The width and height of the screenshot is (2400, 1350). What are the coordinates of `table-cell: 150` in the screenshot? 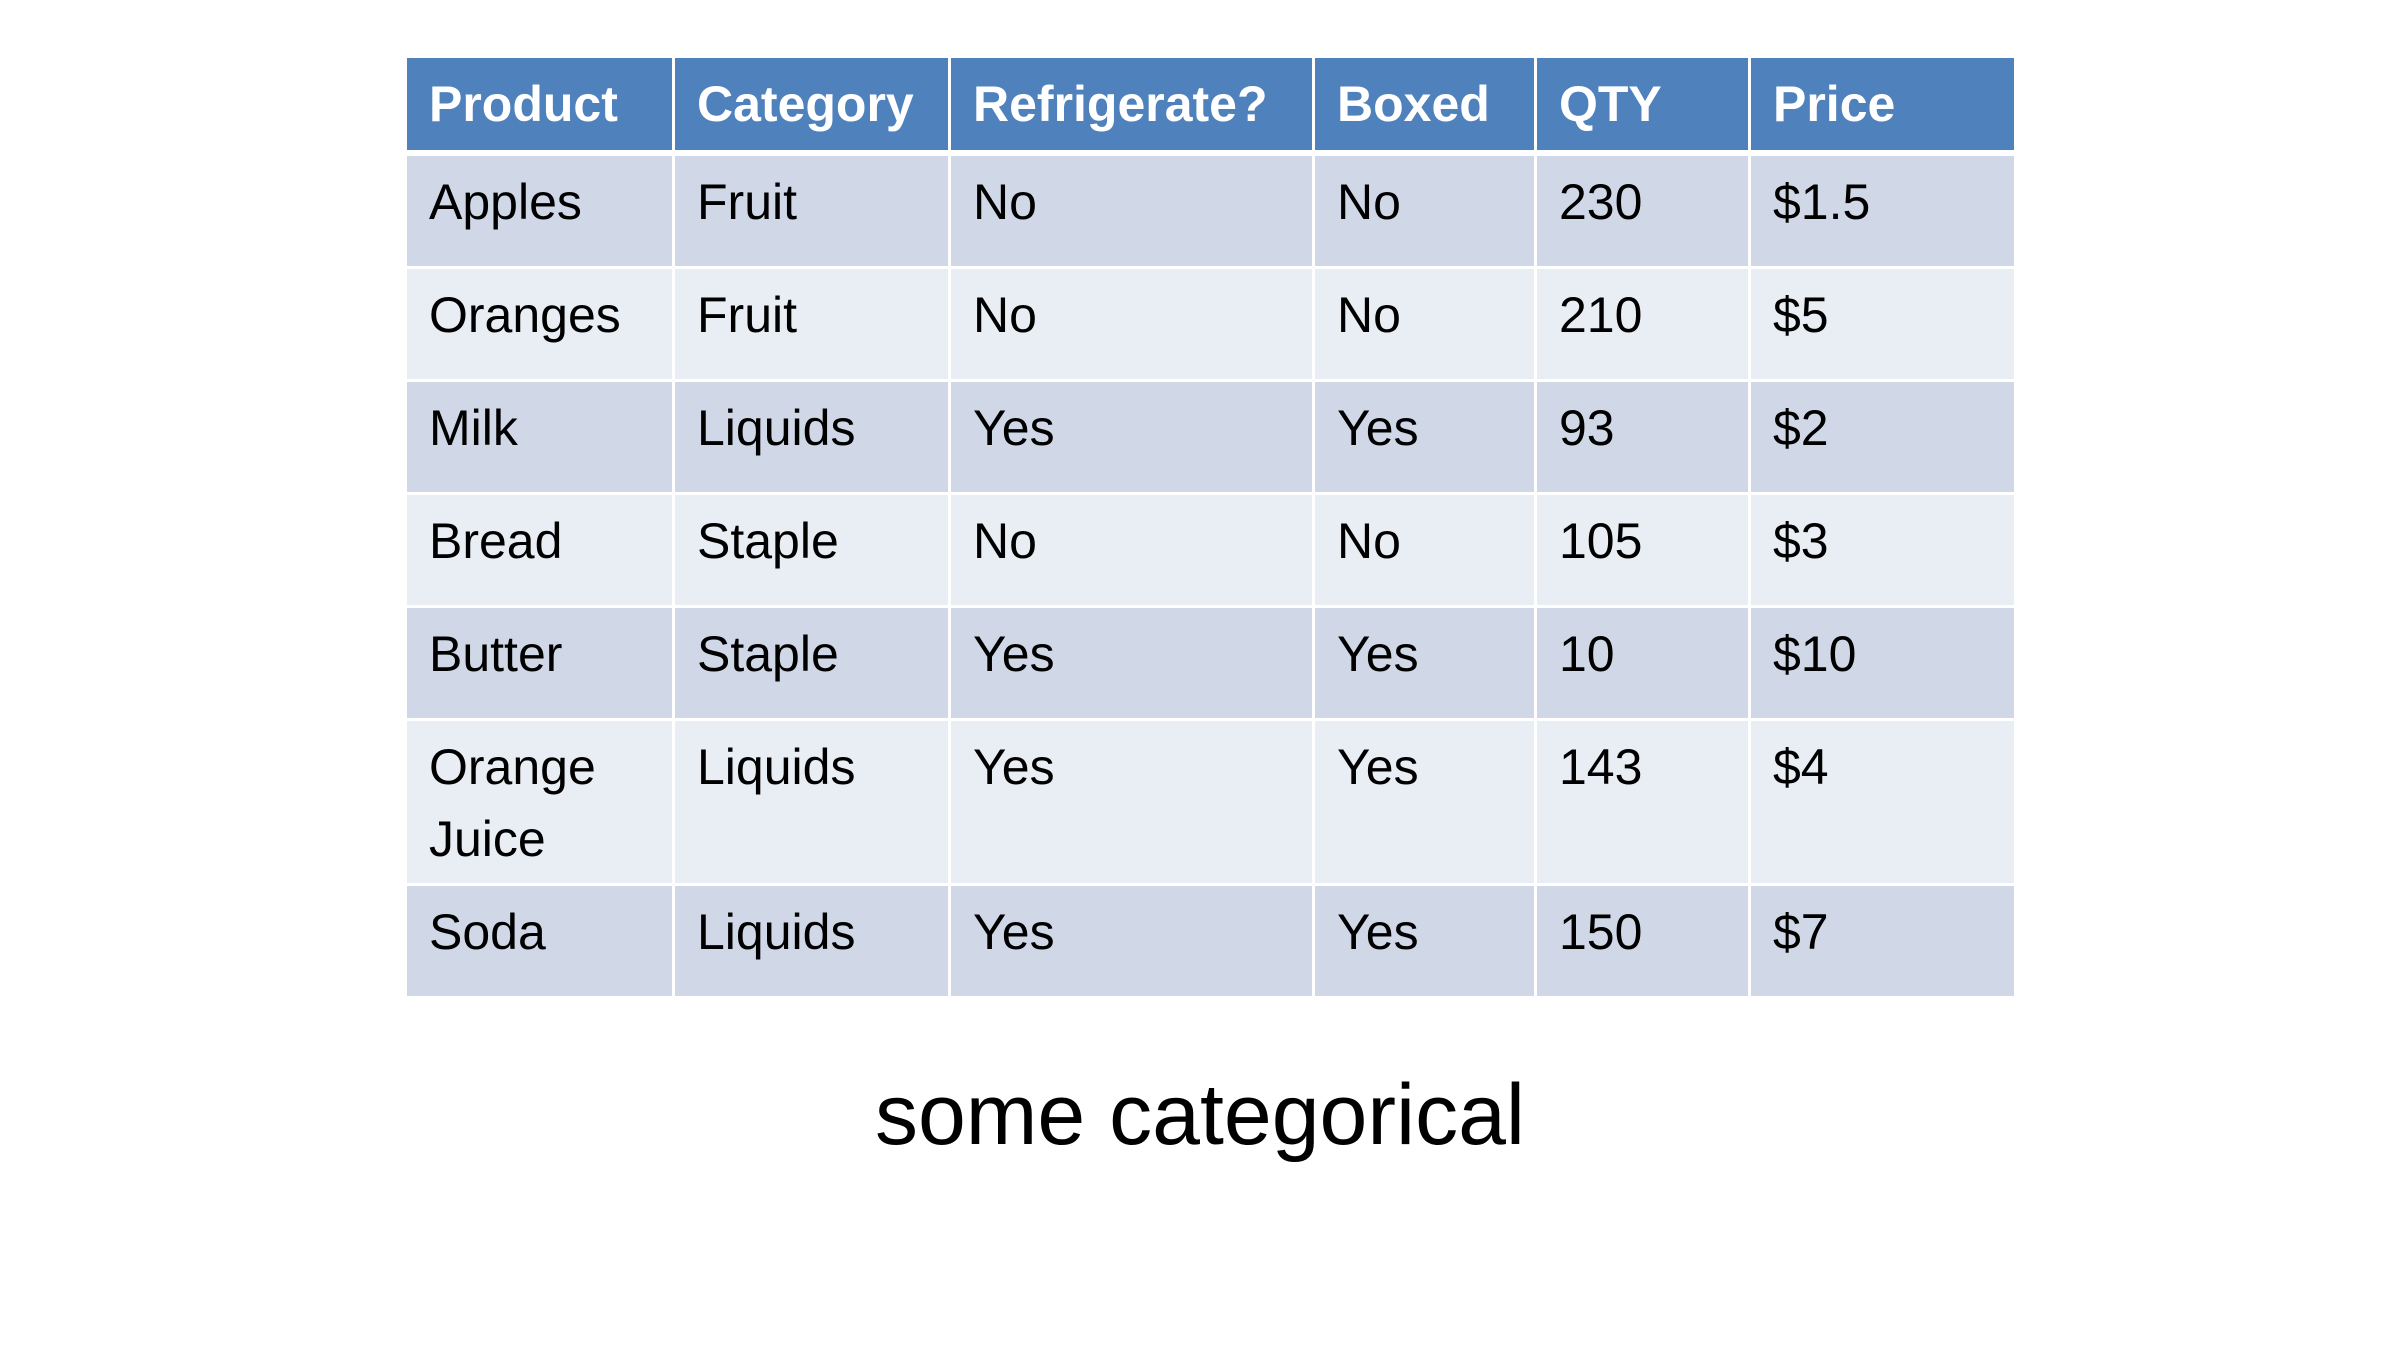 It's located at (1642, 941).